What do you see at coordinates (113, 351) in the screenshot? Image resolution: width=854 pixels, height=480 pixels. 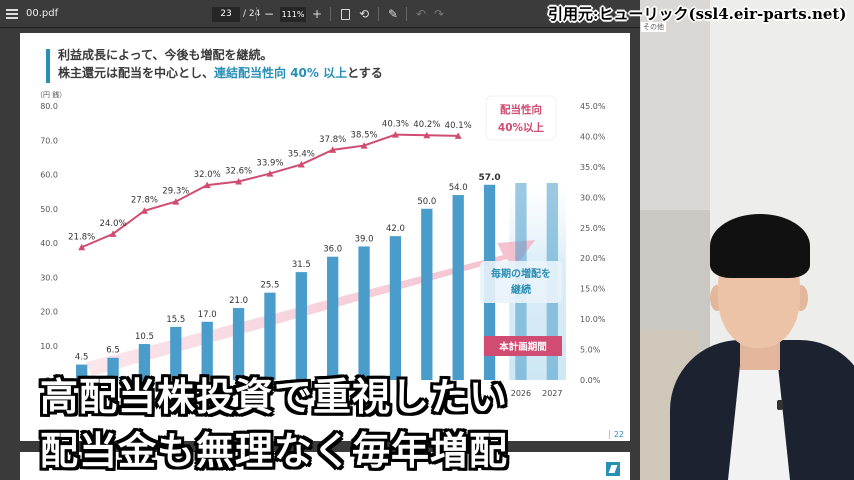 I see `dividend-label: 6.5` at bounding box center [113, 351].